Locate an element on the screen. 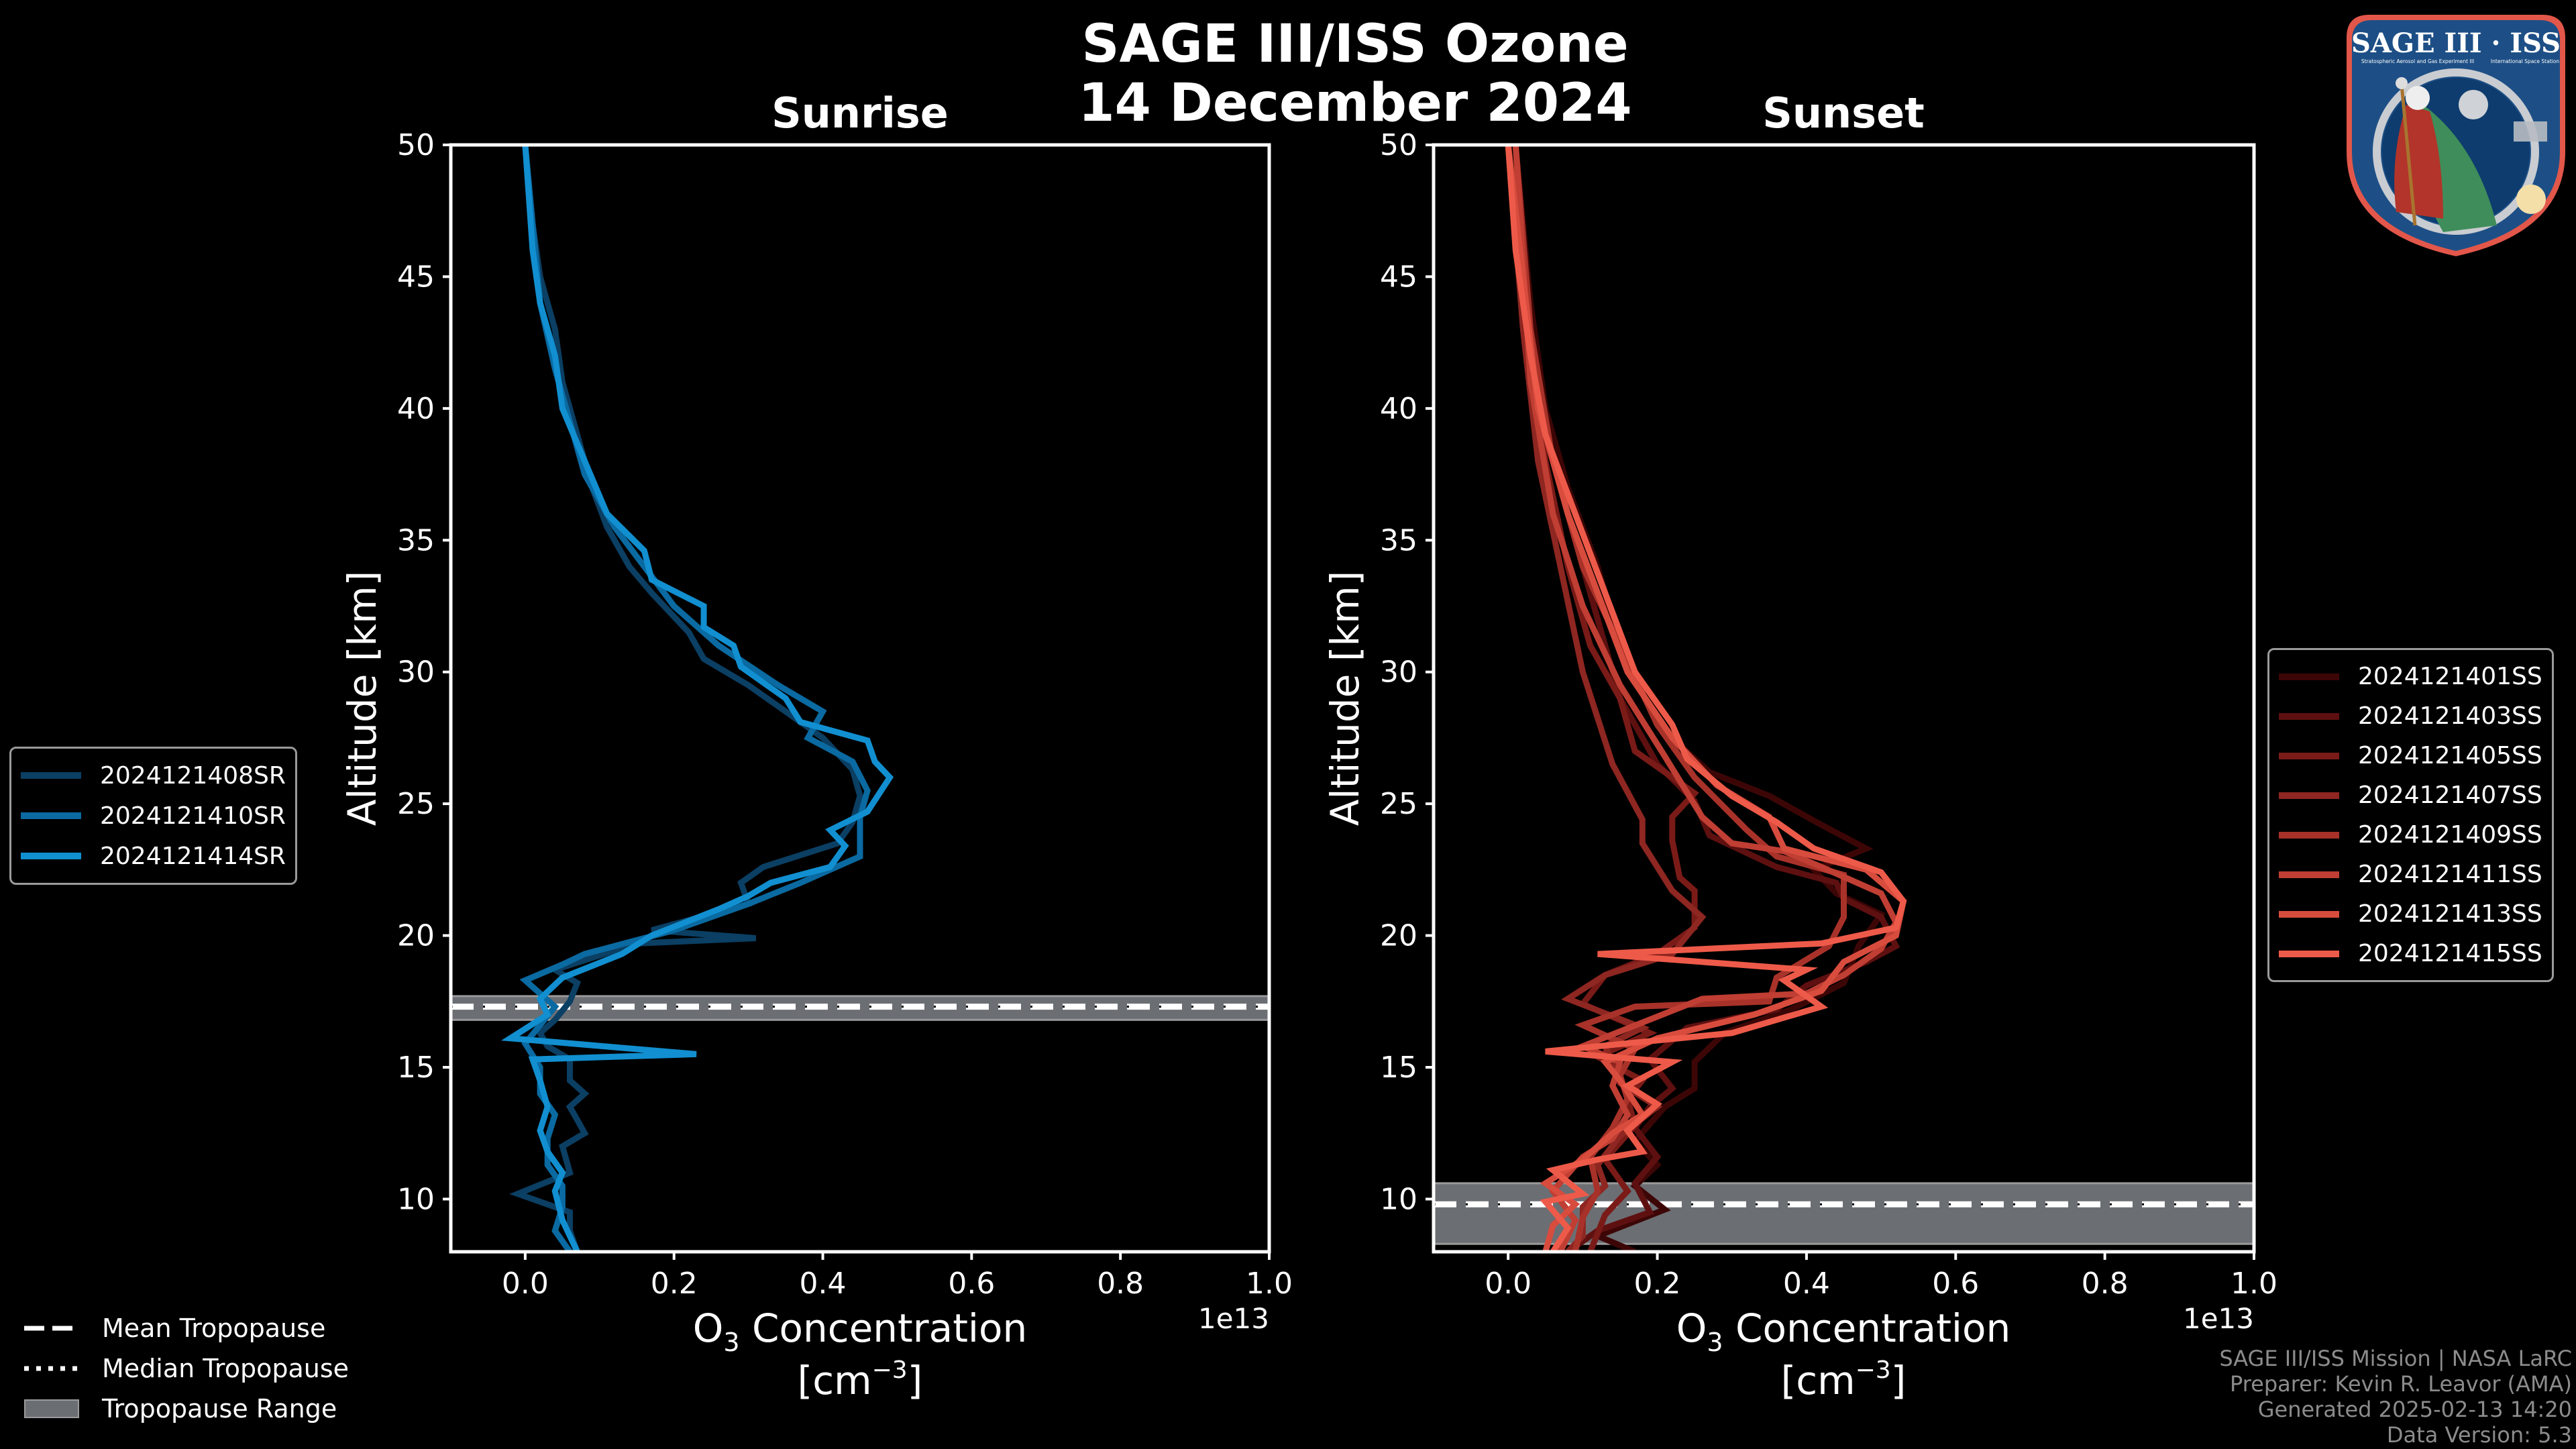 The image size is (2576, 1449). sunrise-y-tick-label: 35 is located at coordinates (416, 540).